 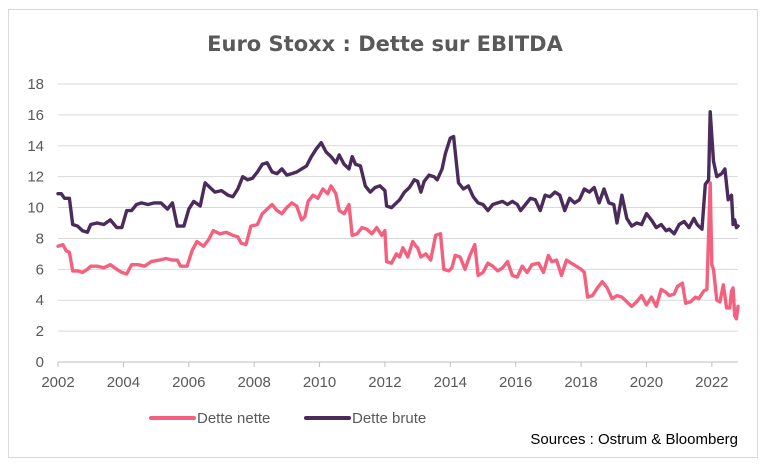 I want to click on y-tick-label: 2, so click(x=40, y=331).